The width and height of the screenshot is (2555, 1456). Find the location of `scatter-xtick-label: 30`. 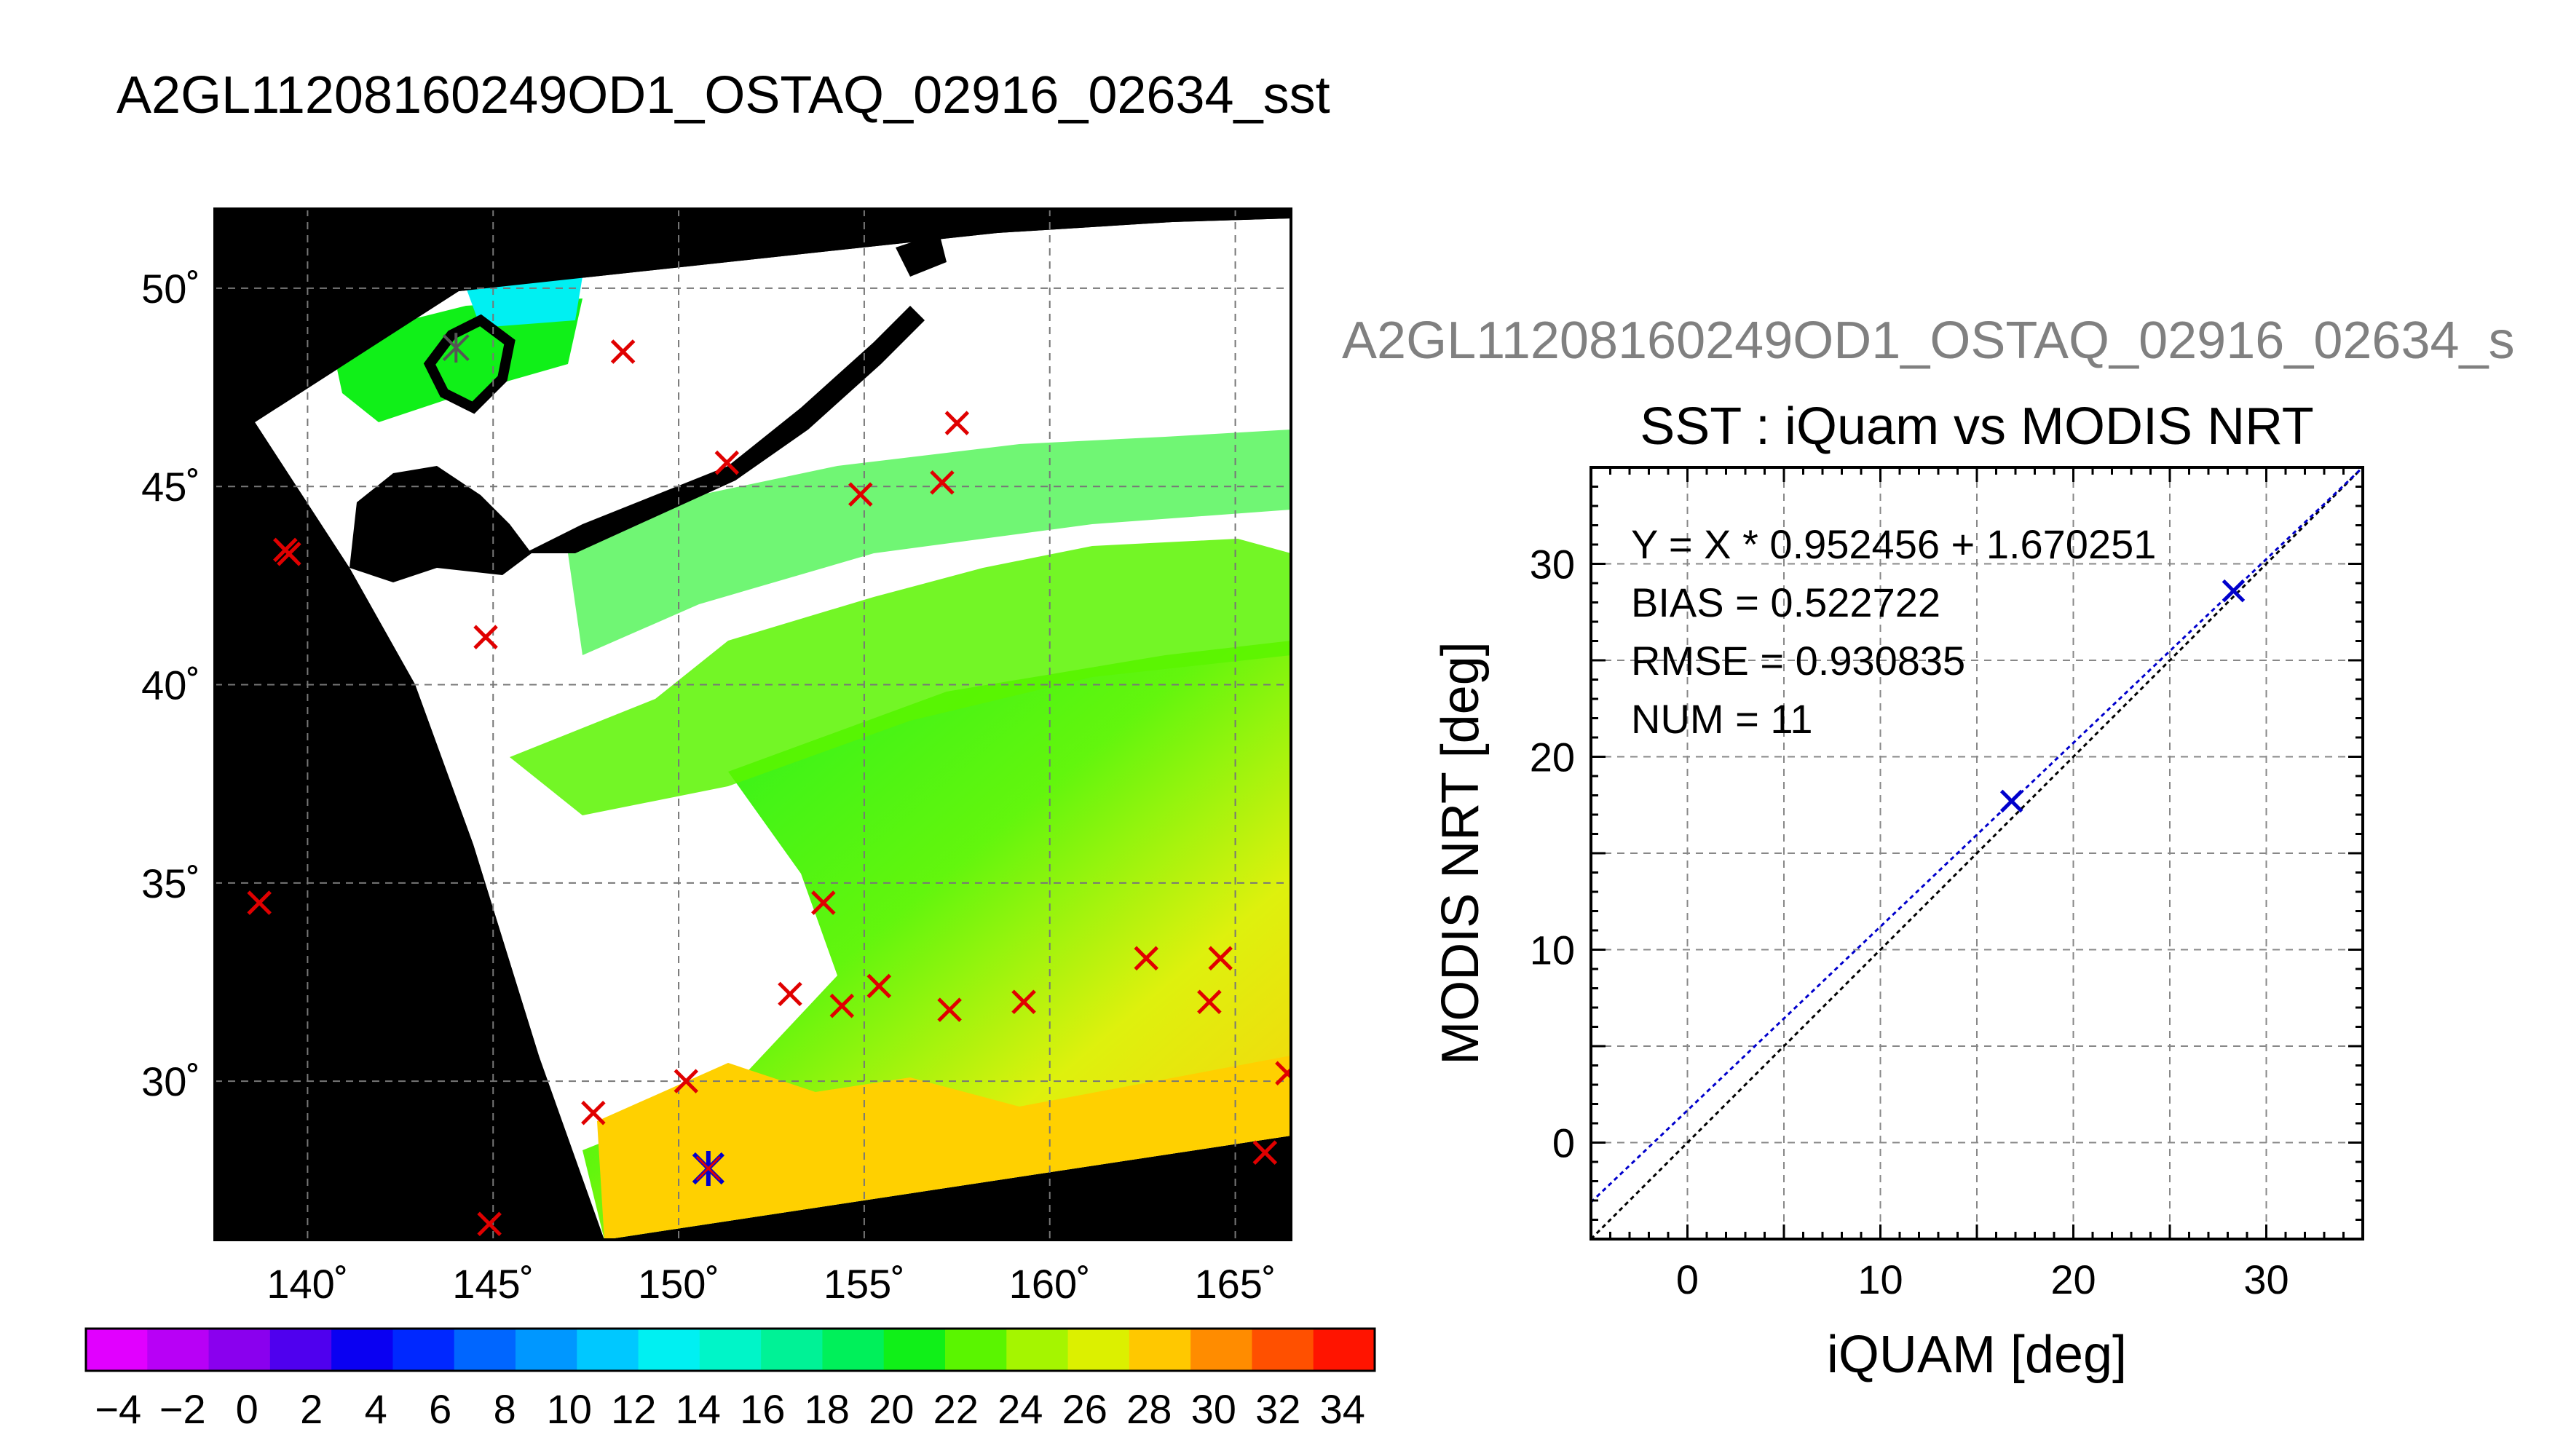

scatter-xtick-label: 30 is located at coordinates (2266, 1279).